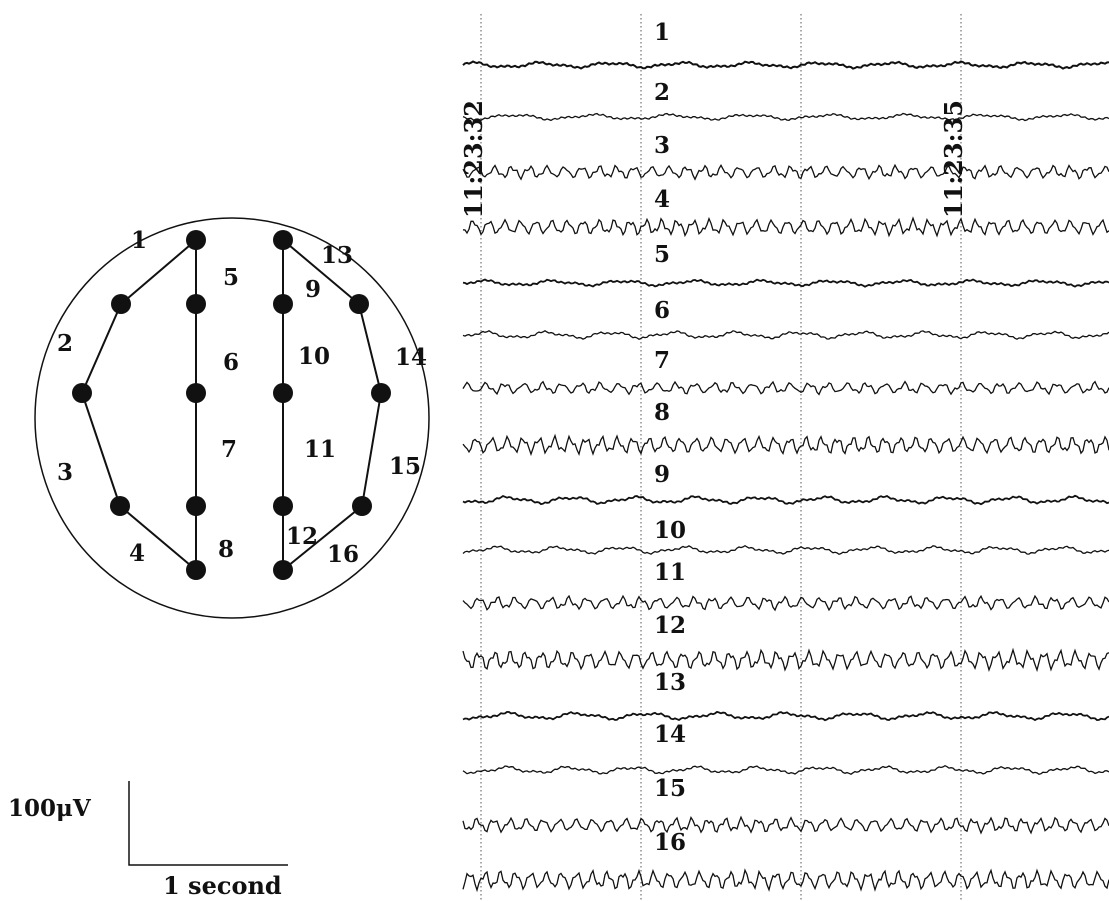 This screenshot has height=901, width=1109. Describe the element at coordinates (302, 536) in the screenshot. I see `montage-label-12: 12` at that location.